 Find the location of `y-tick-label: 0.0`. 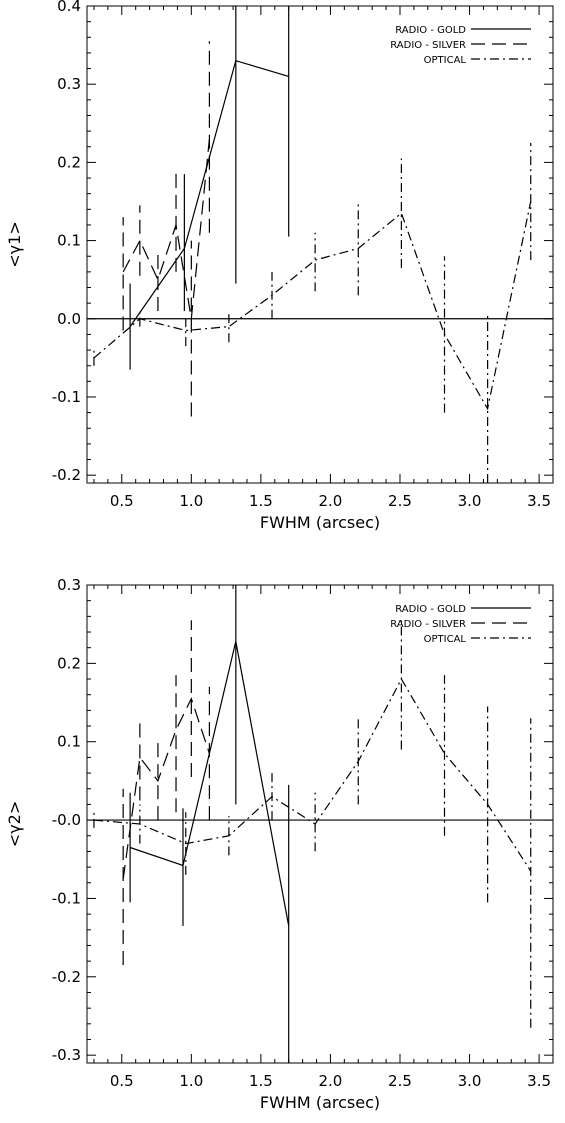

y-tick-label: 0.0 is located at coordinates (69, 319).